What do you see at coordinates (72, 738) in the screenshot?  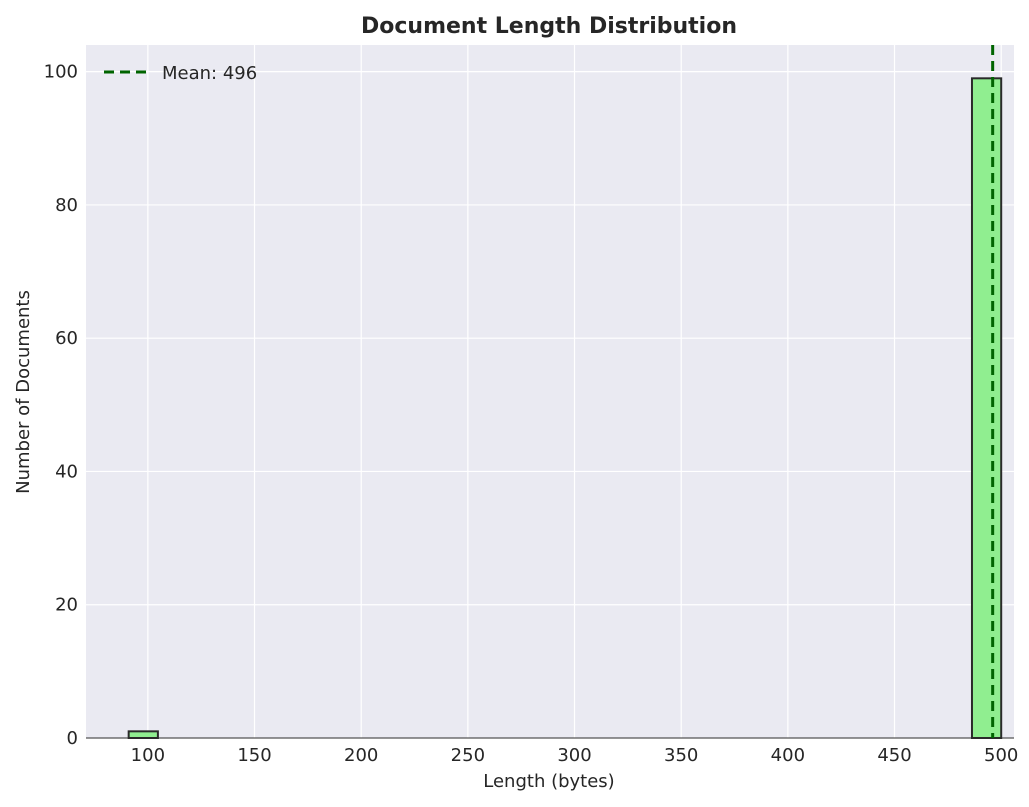 I see `y-tick-label: 0` at bounding box center [72, 738].